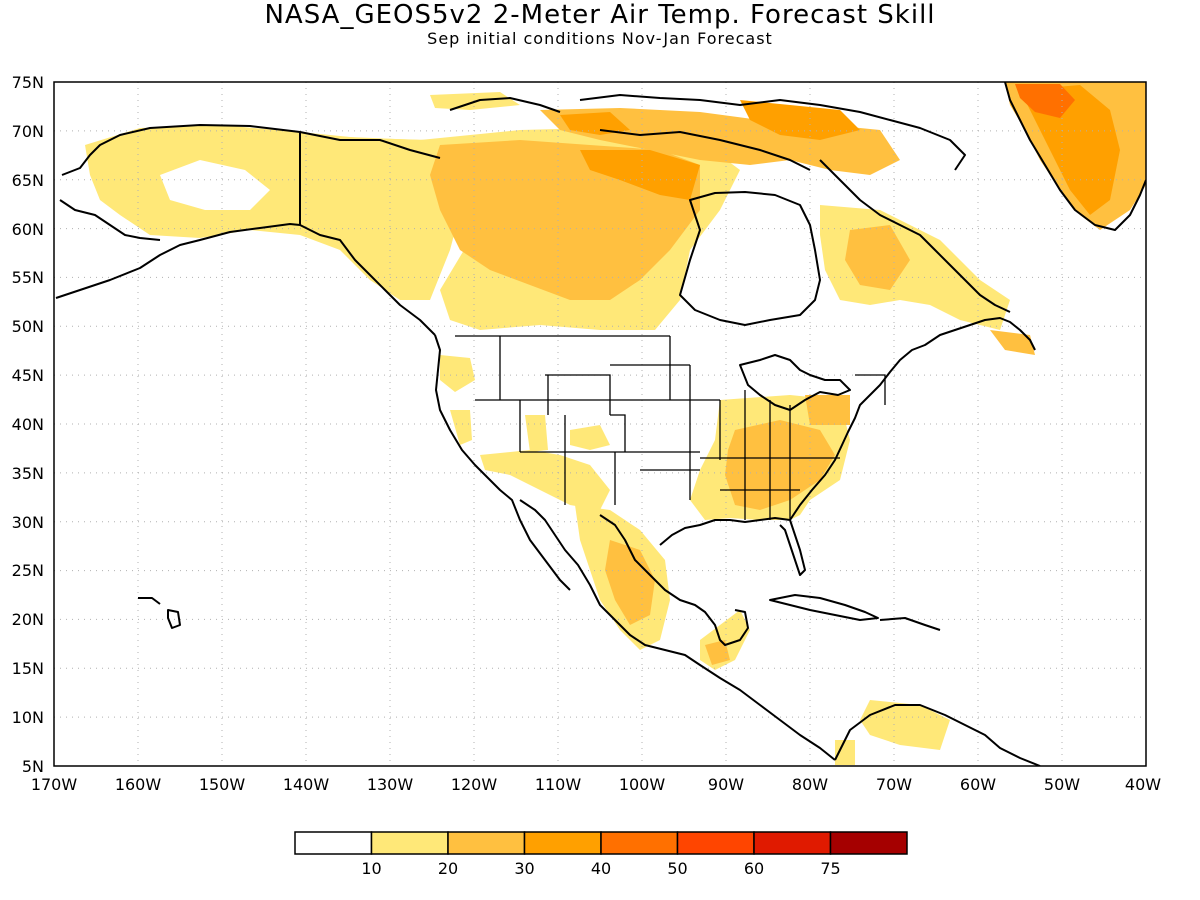 Image resolution: width=1200 pixels, height=900 pixels. Describe the element at coordinates (677, 868) in the screenshot. I see `colorbar-label: 50` at that location.